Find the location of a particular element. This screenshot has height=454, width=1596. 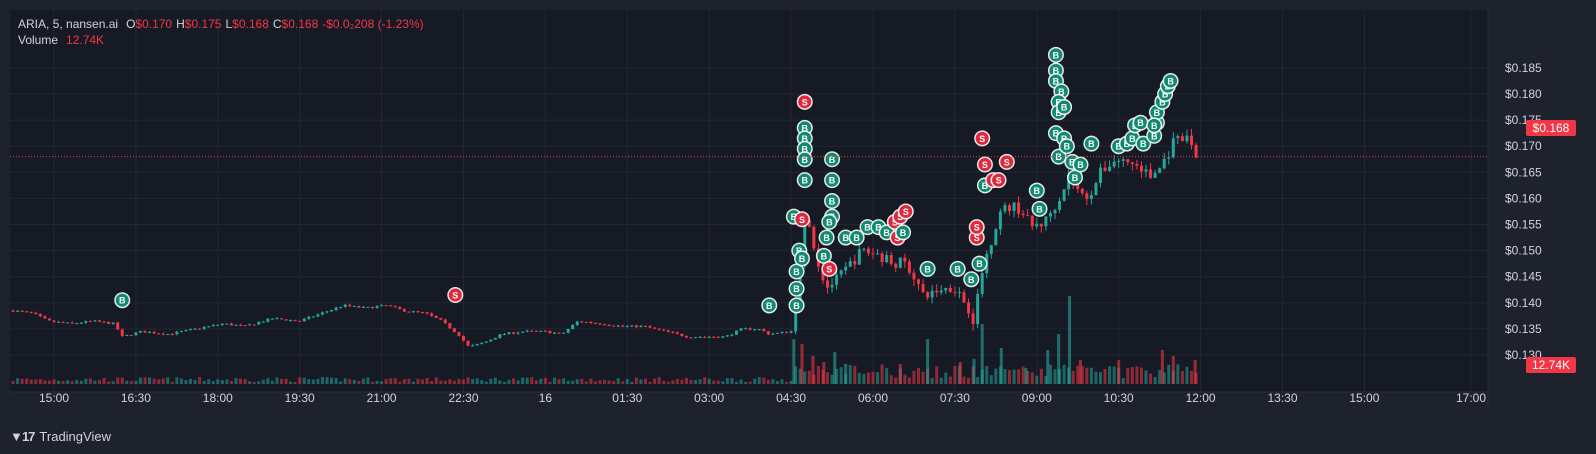

branding-text: TradingView is located at coordinates (75, 436).